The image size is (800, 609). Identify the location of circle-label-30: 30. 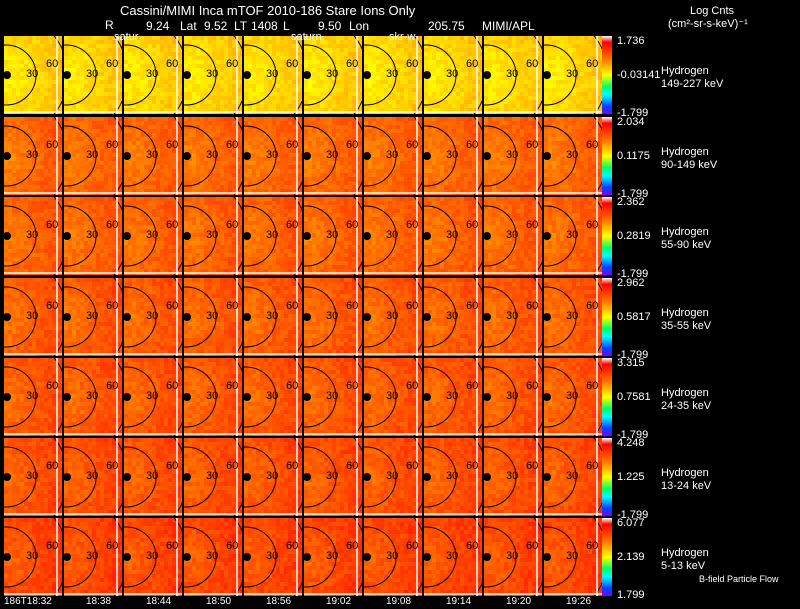
(452, 74).